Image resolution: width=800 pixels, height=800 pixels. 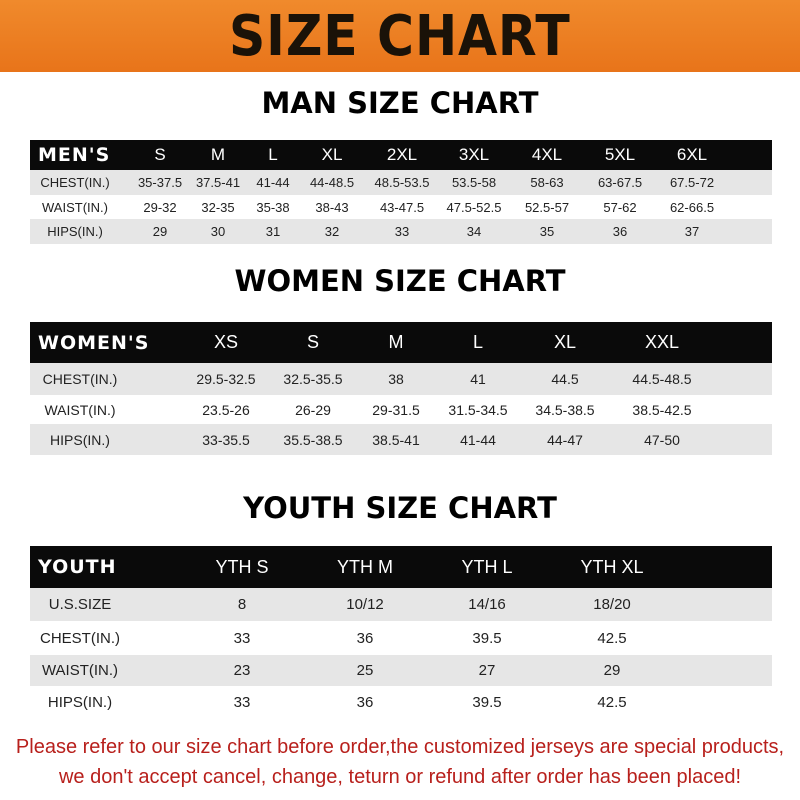 I want to click on table-label-header: YOUTH, so click(x=77, y=567).